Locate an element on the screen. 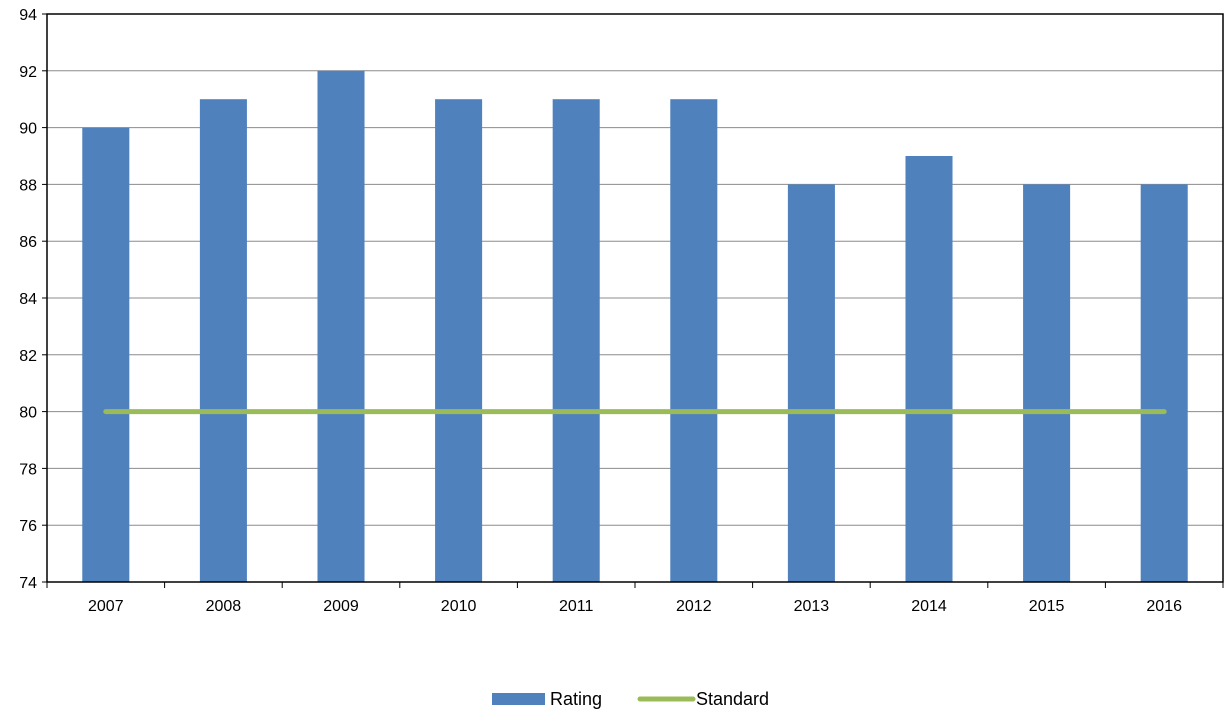  bar-rating-2016 is located at coordinates (1164, 383).